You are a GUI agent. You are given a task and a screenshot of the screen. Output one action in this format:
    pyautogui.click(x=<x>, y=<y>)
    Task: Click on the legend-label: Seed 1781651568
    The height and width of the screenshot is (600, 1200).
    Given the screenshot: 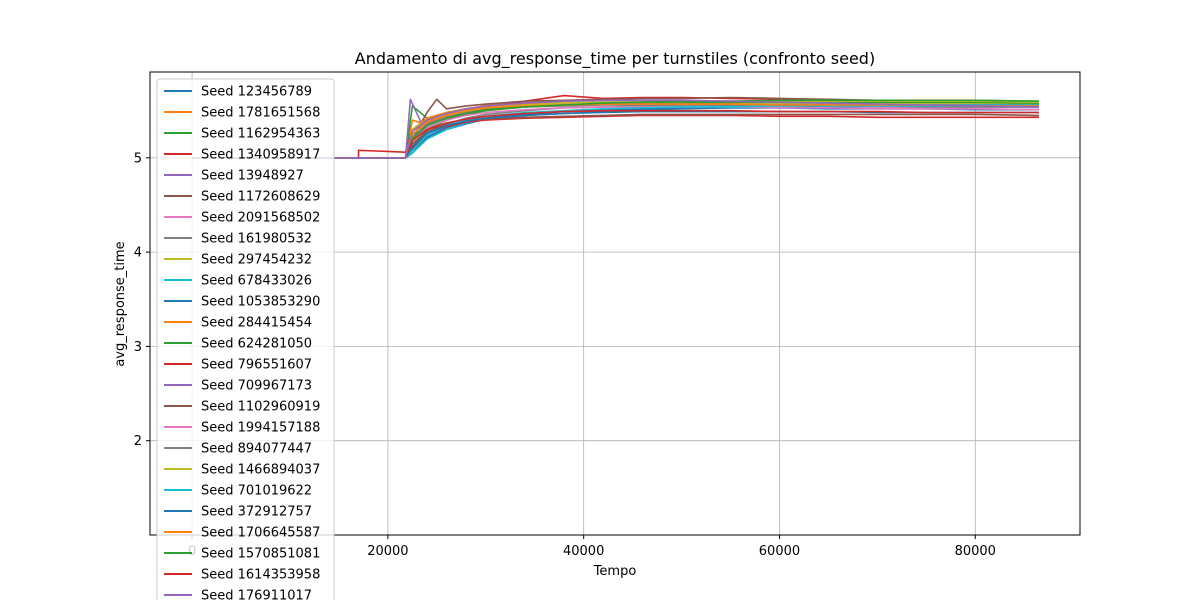 What is the action you would take?
    pyautogui.click(x=260, y=113)
    